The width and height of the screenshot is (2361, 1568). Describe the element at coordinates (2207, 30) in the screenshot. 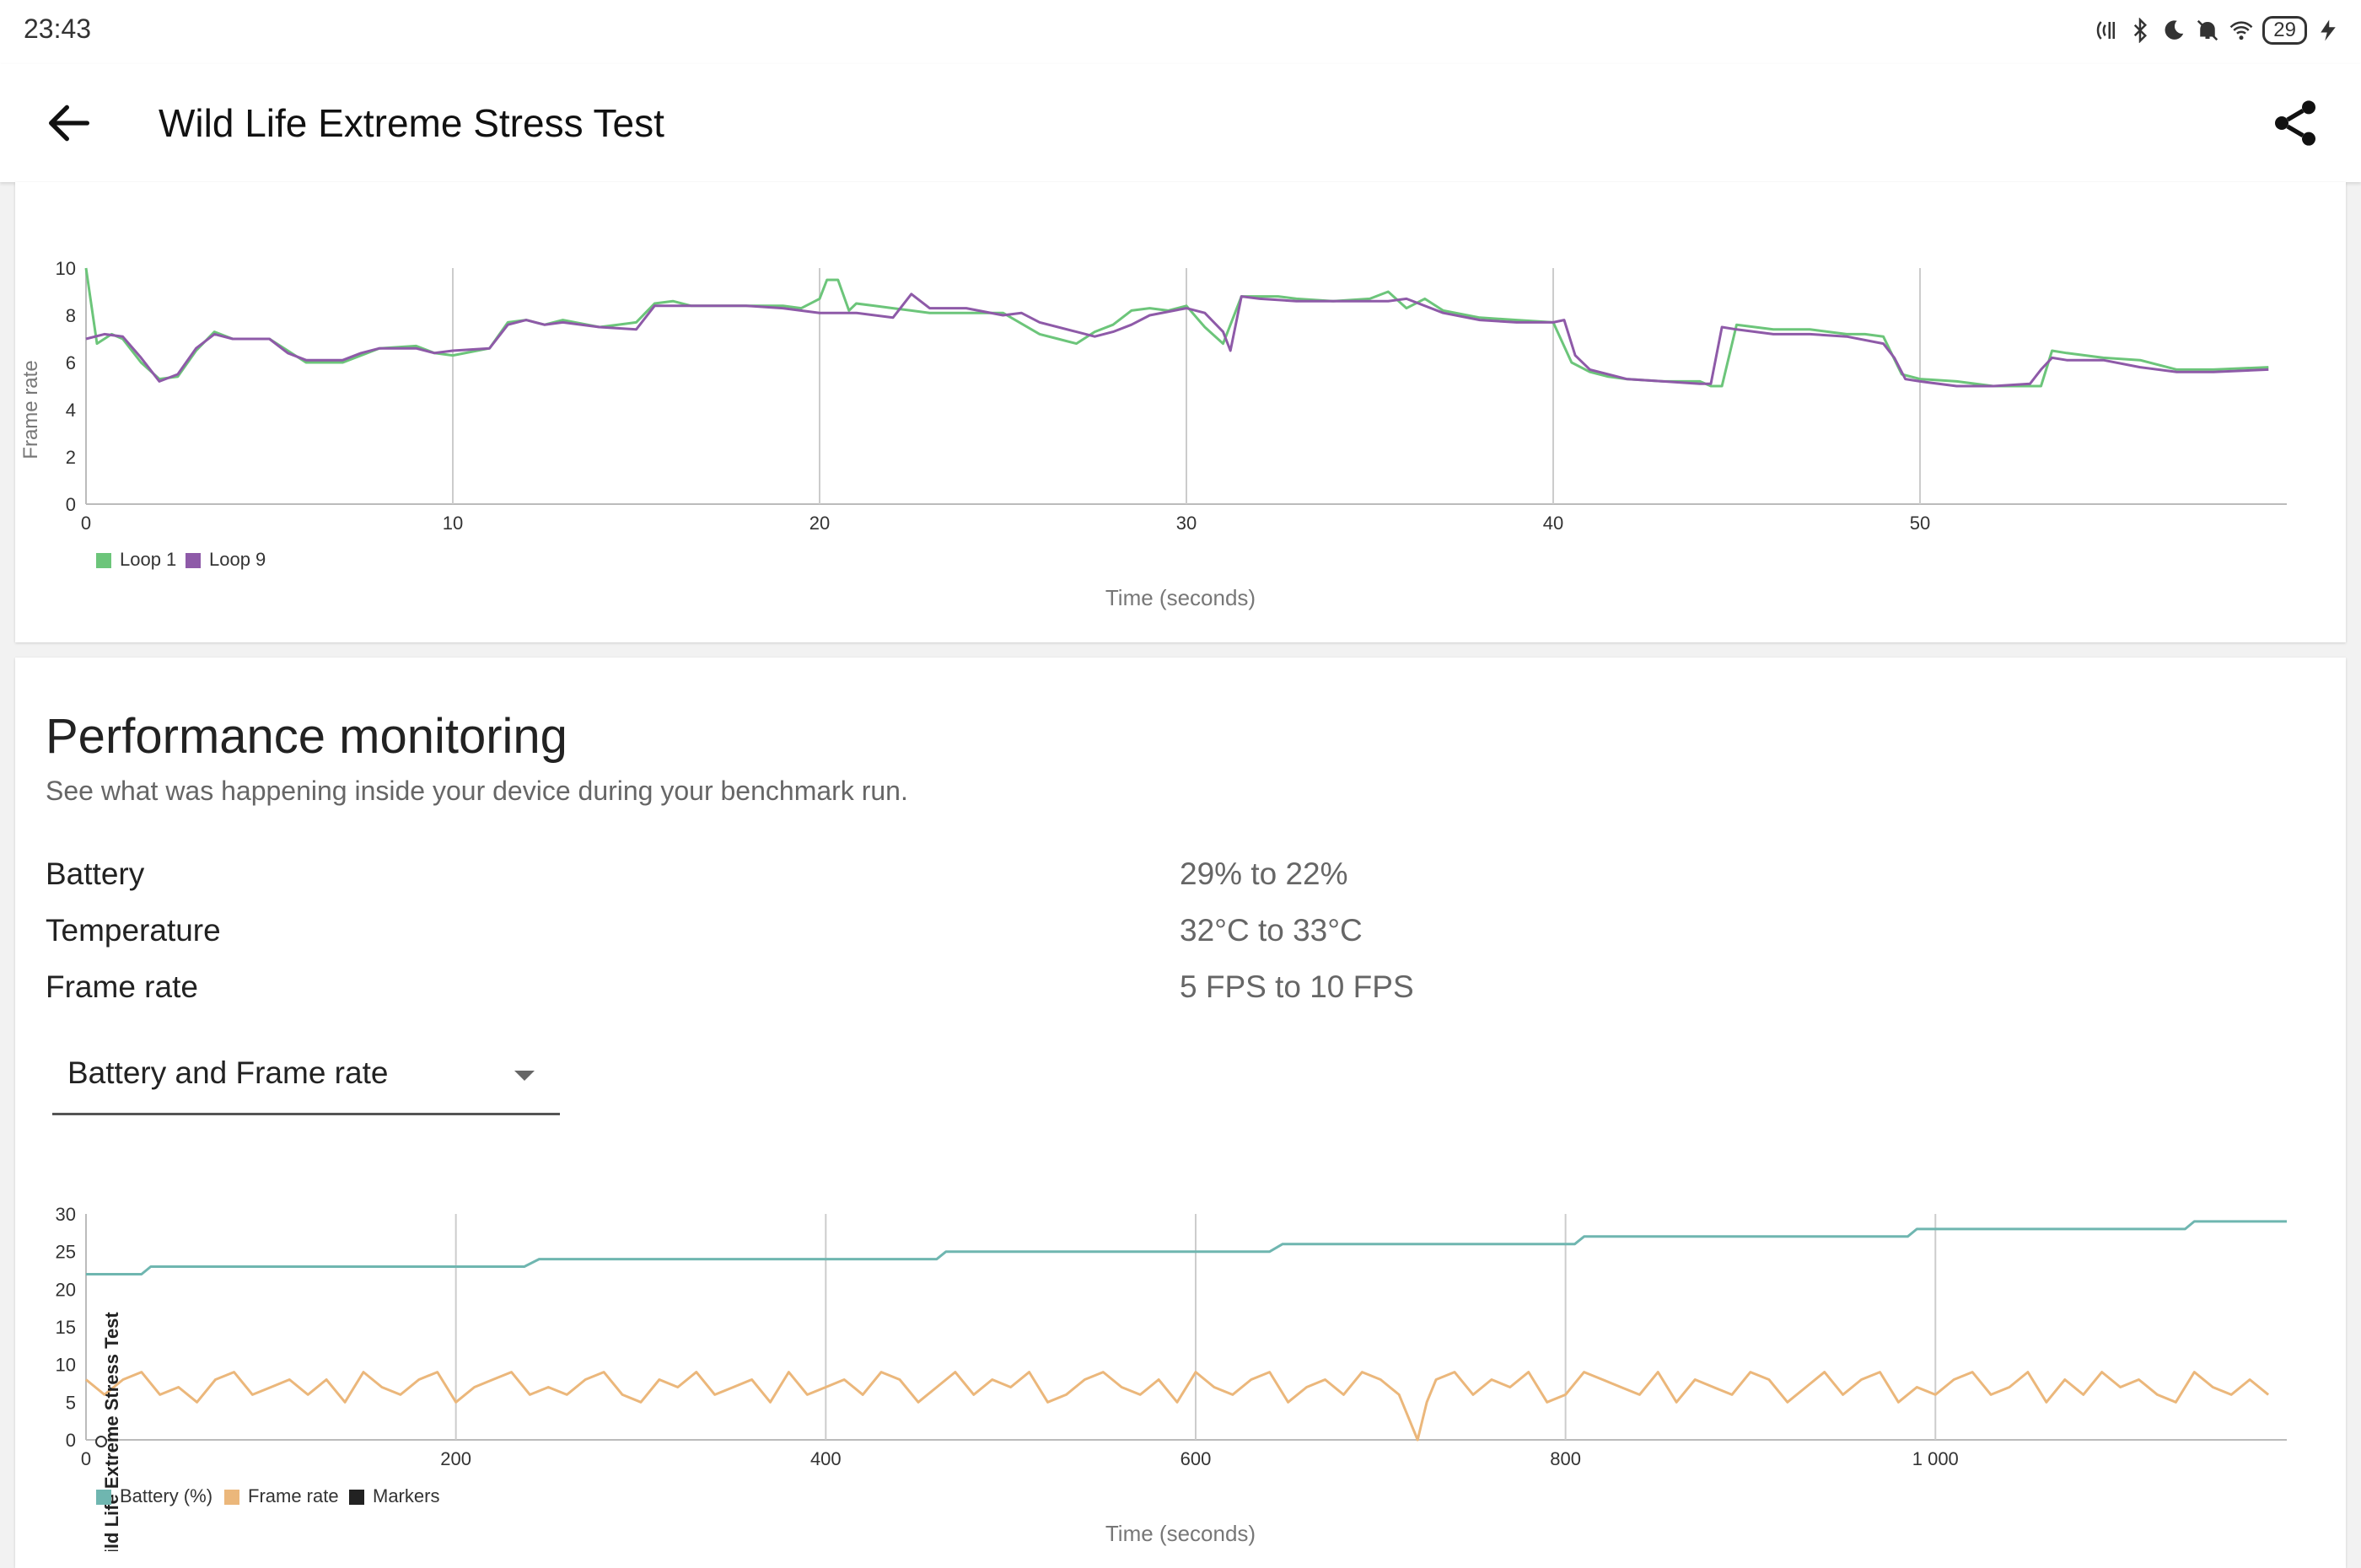

I see `bell-off-icon` at that location.